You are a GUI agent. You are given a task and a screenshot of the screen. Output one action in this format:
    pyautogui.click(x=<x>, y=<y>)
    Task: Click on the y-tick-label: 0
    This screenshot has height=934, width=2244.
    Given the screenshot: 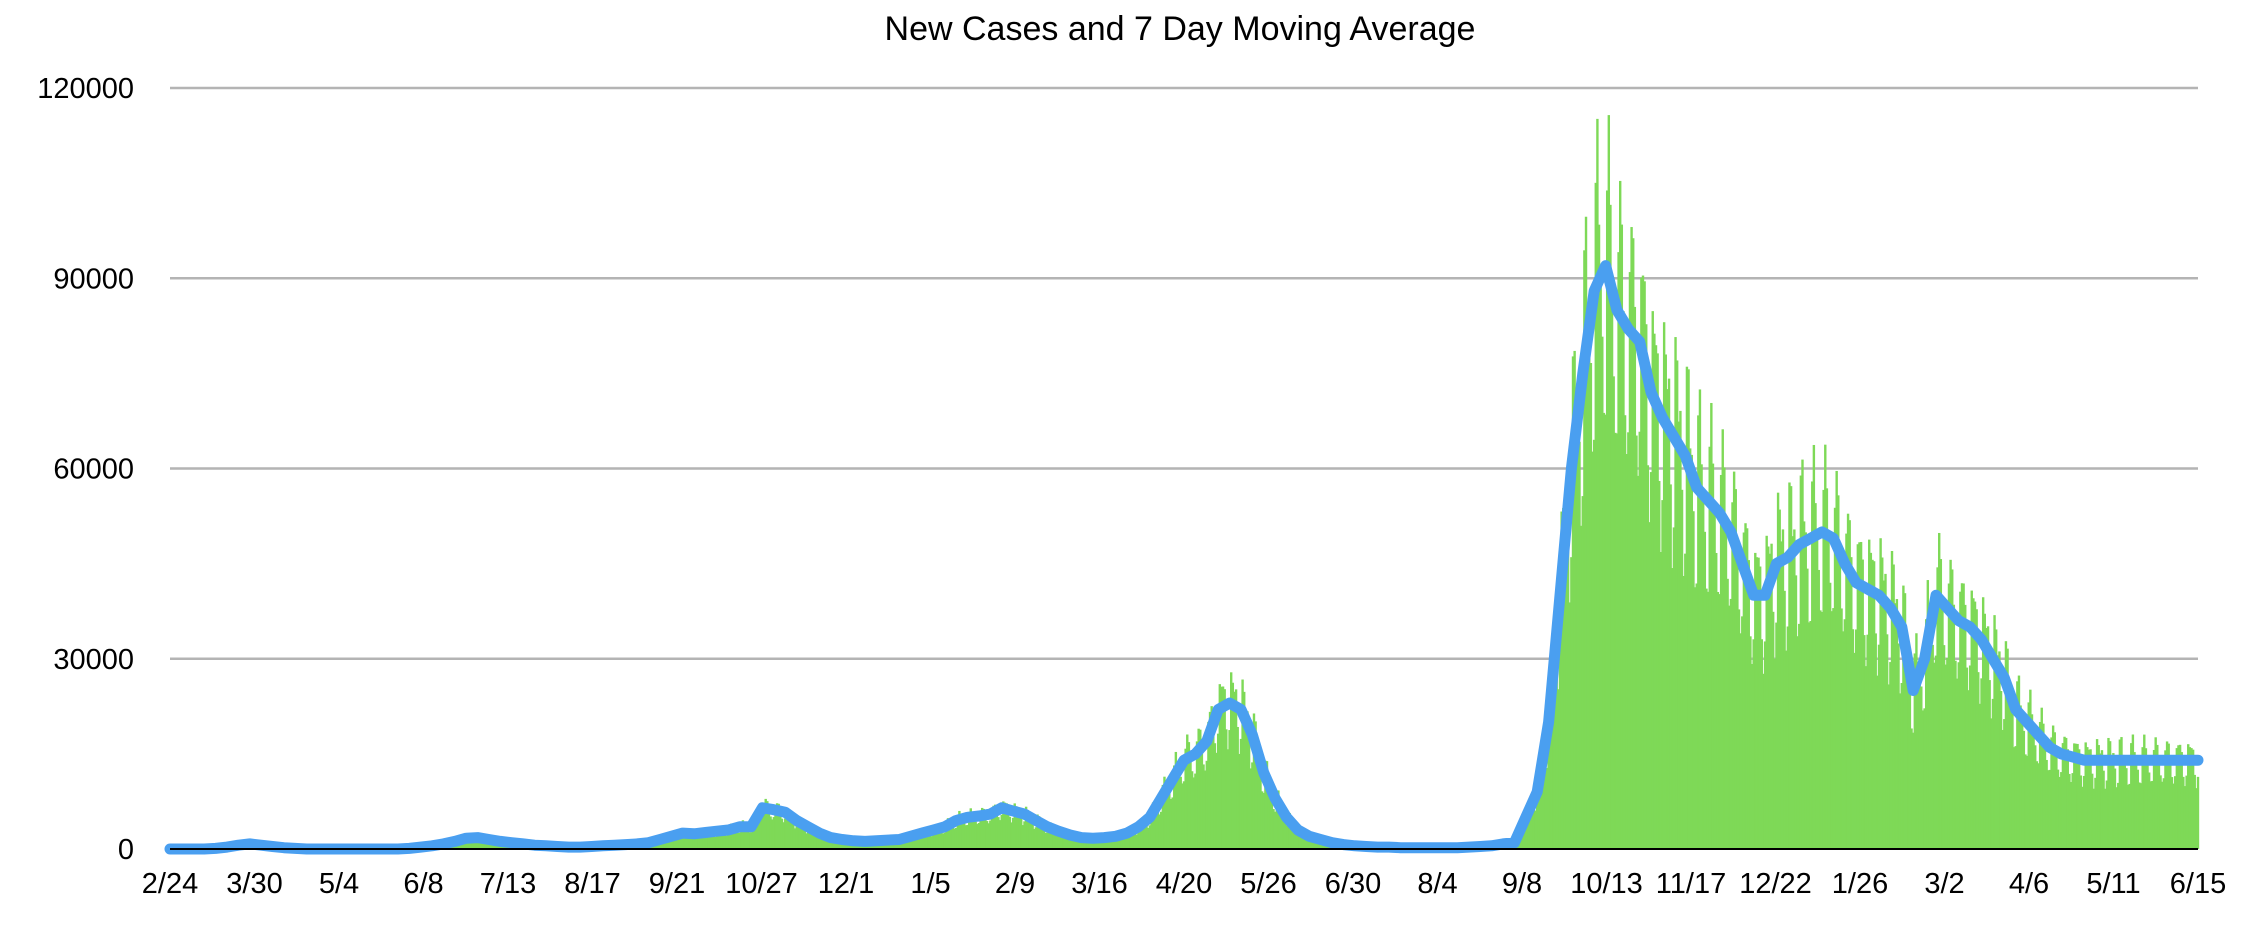 What is the action you would take?
    pyautogui.click(x=126, y=850)
    